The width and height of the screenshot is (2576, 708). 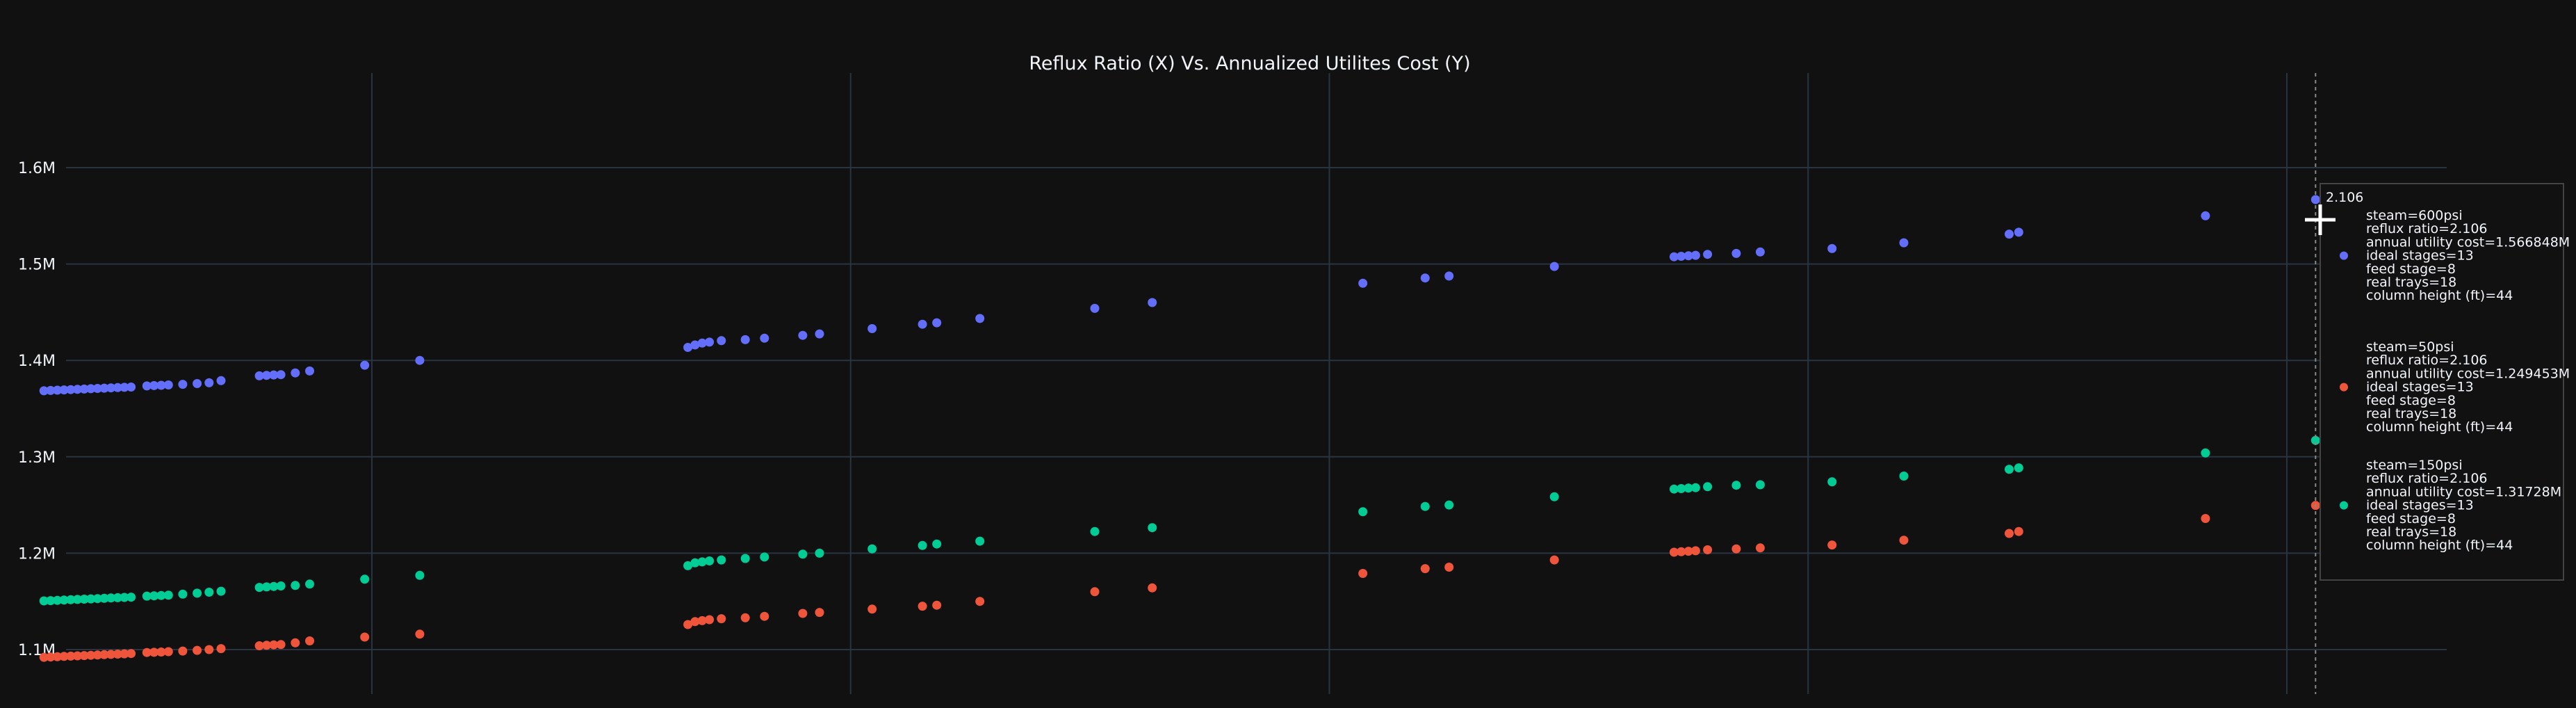 What do you see at coordinates (2411, 401) in the screenshot?
I see `tooltip-line: feed stage=8` at bounding box center [2411, 401].